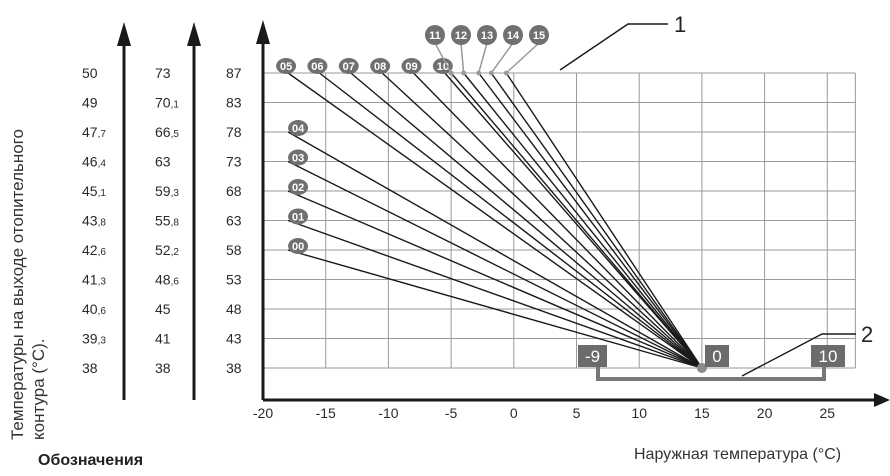  I want to click on scale-3-label: 40,6, so click(94, 309).